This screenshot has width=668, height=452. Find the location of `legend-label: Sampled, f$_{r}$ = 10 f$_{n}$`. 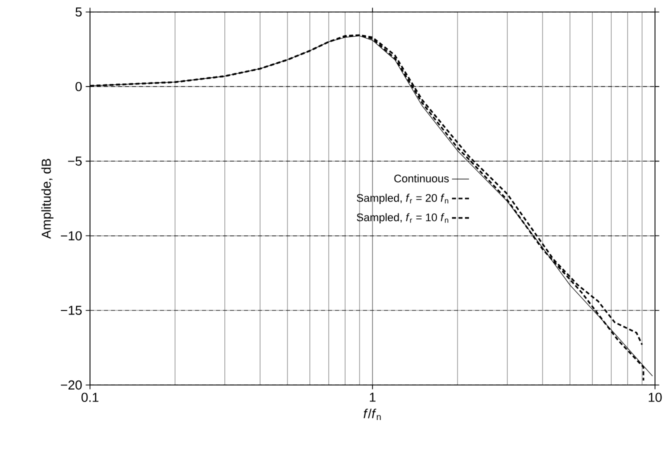

legend-label: Sampled, f$_{r}$ = 10 f$_{n}$ is located at coordinates (402, 218).